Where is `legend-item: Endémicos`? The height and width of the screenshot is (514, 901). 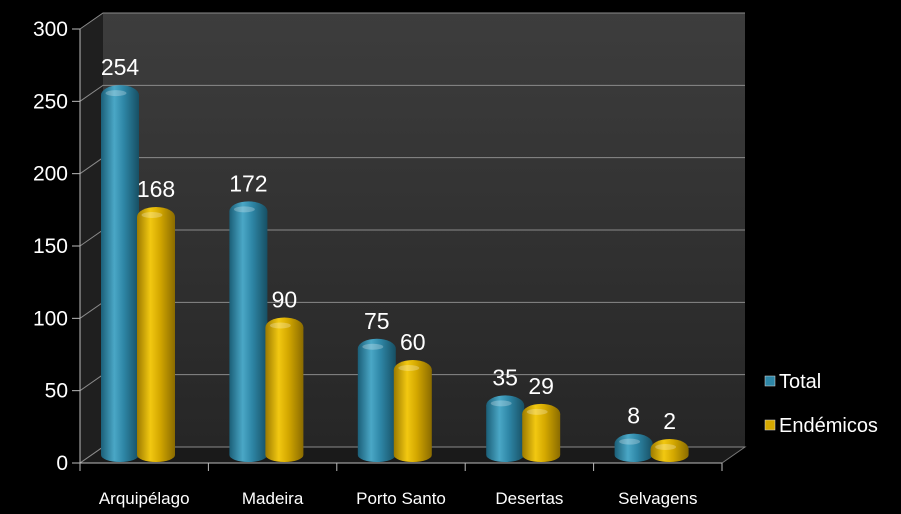
legend-item: Endémicos is located at coordinates (821, 426).